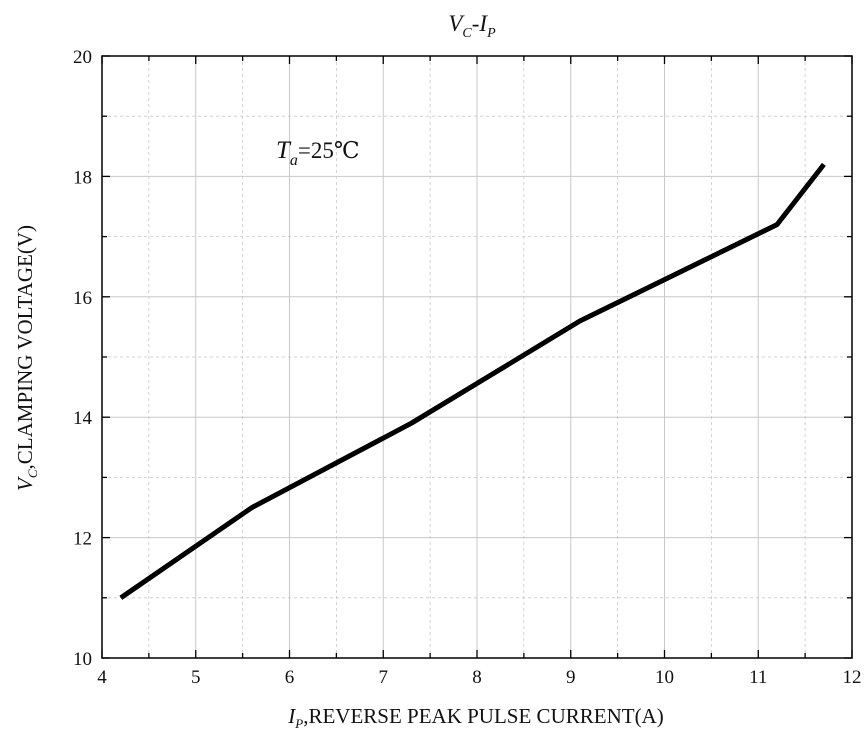  I want to click on chart-title: VC-IP, so click(472, 26).